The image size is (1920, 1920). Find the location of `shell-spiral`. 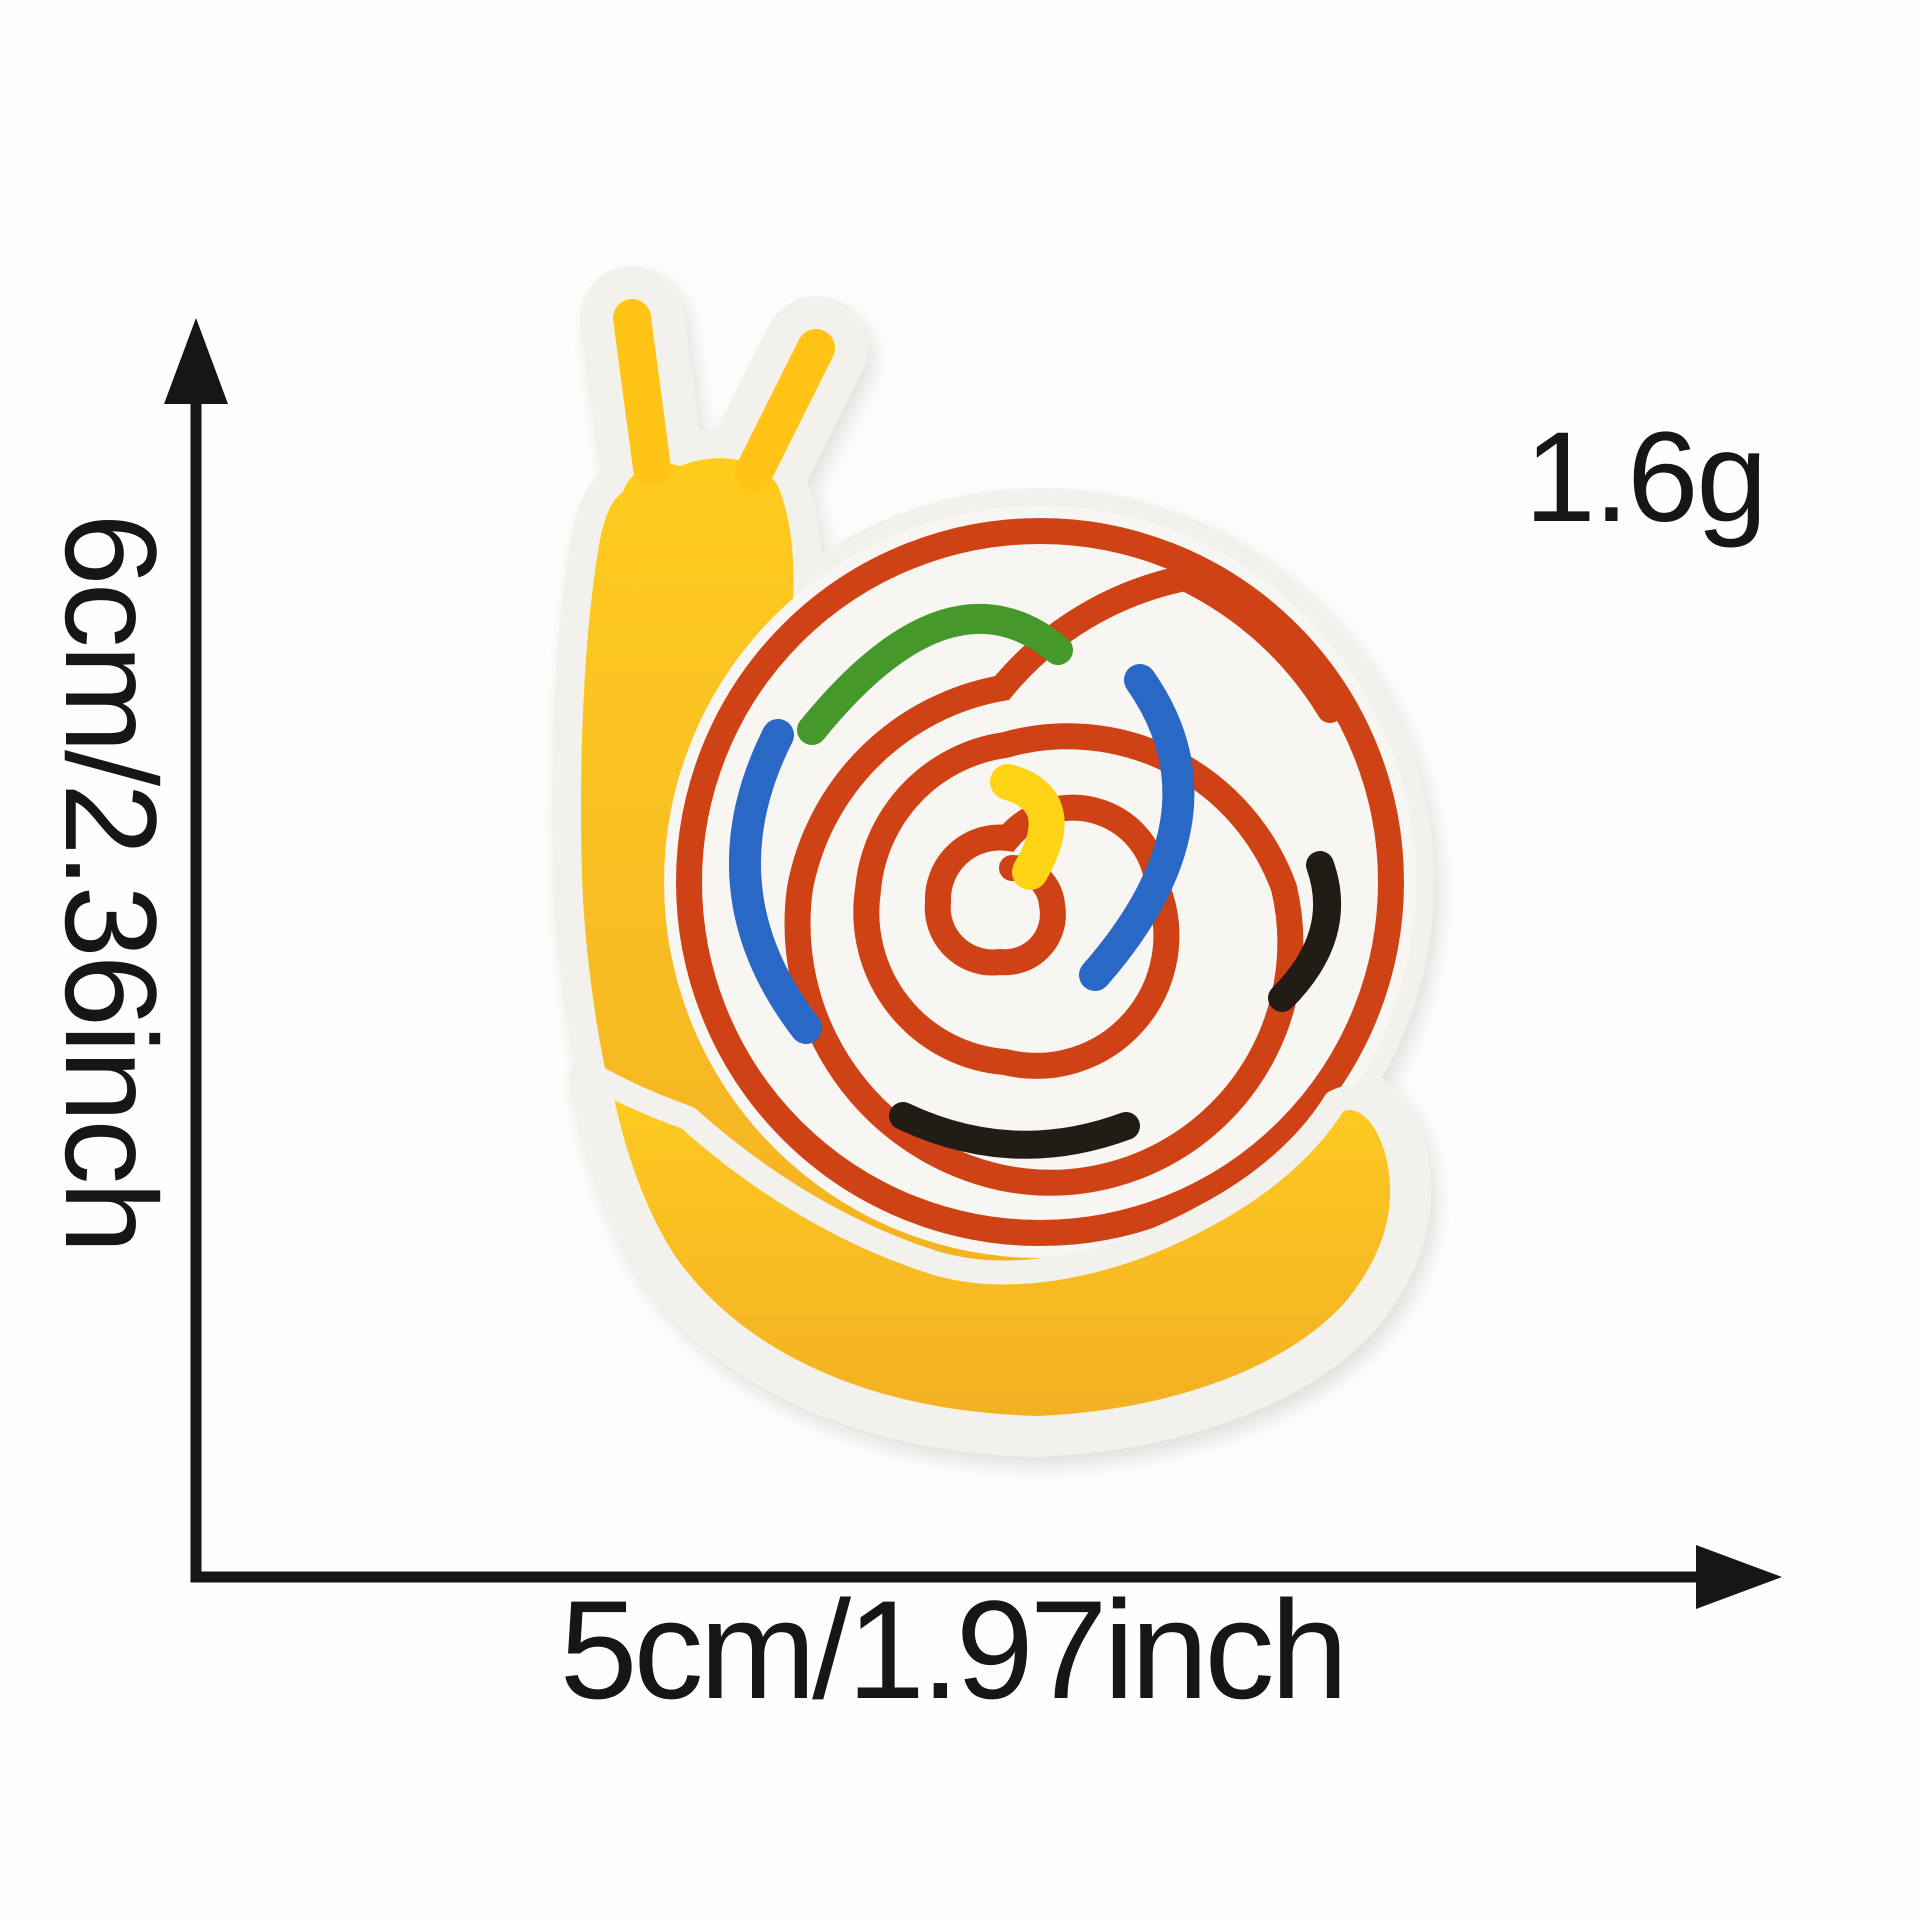

shell-spiral is located at coordinates (1063, 880).